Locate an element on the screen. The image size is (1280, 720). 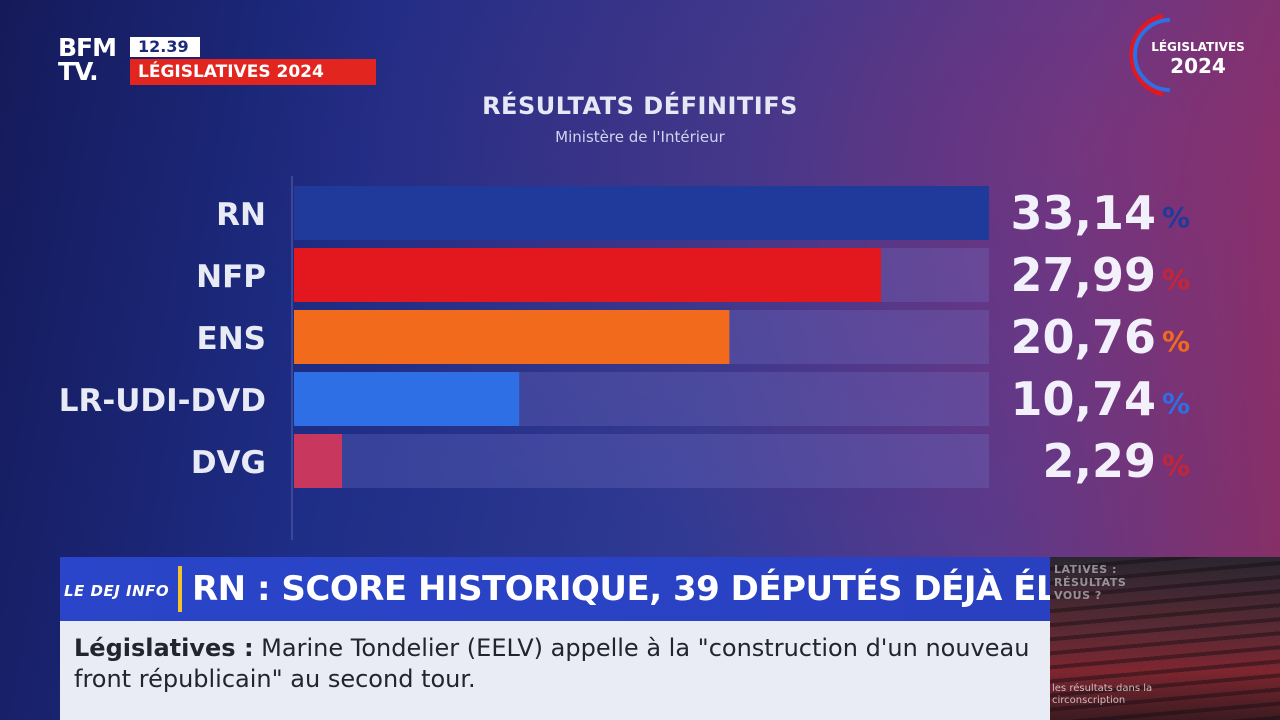
chart-title: RÉSULTATS DÉFINITIFS is located at coordinates (640, 106).